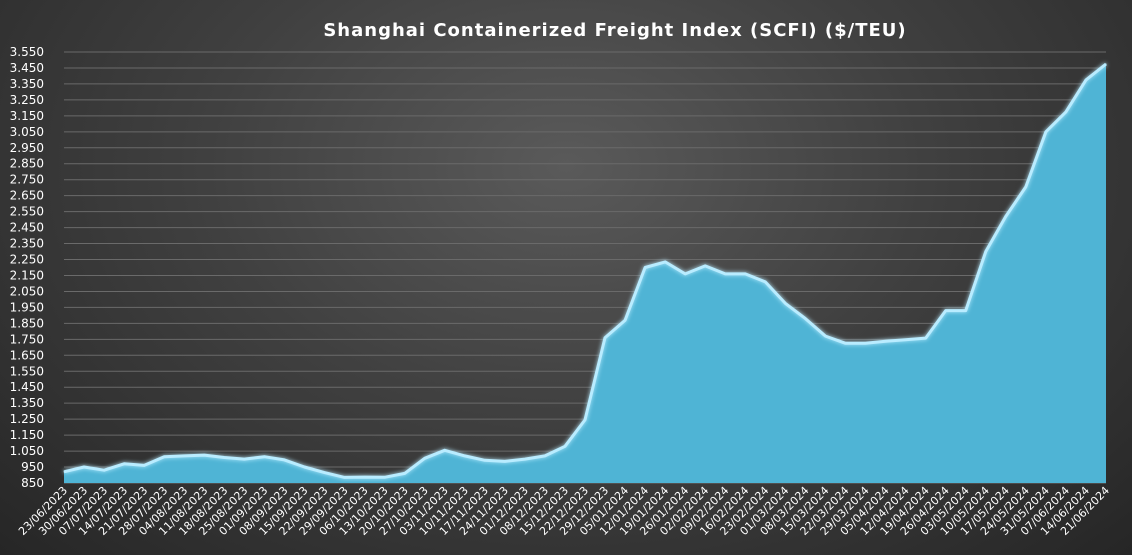 The width and height of the screenshot is (1132, 555). What do you see at coordinates (27, 435) in the screenshot?
I see `y-tick-label: 1.150` at bounding box center [27, 435].